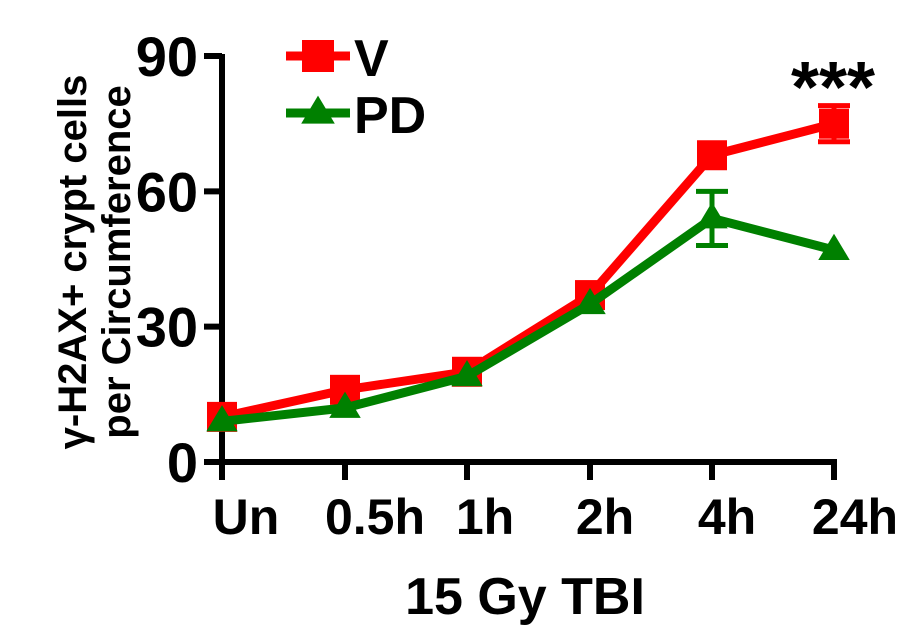  Describe the element at coordinates (167, 327) in the screenshot. I see `y-tick-label: 30` at that location.